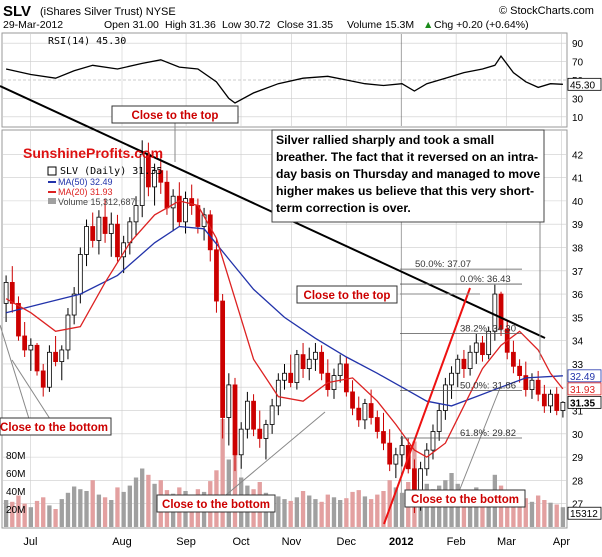 The height and width of the screenshot is (557, 602). What do you see at coordinates (111, 171) in the screenshot?
I see `legend-main: SLV (Daily) 31.35` at bounding box center [111, 171].